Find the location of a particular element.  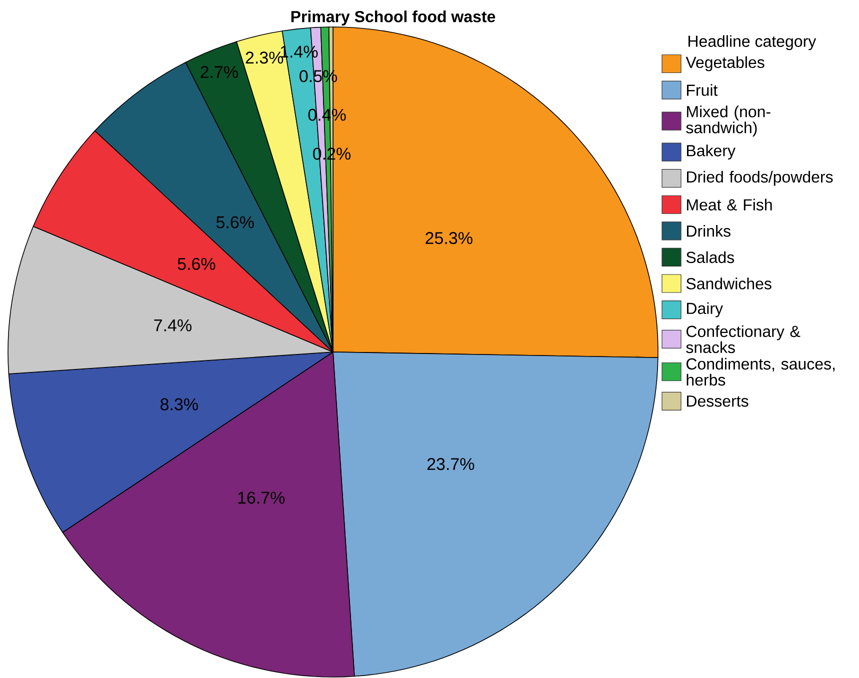

legend-label: Salads is located at coordinates (710, 257).